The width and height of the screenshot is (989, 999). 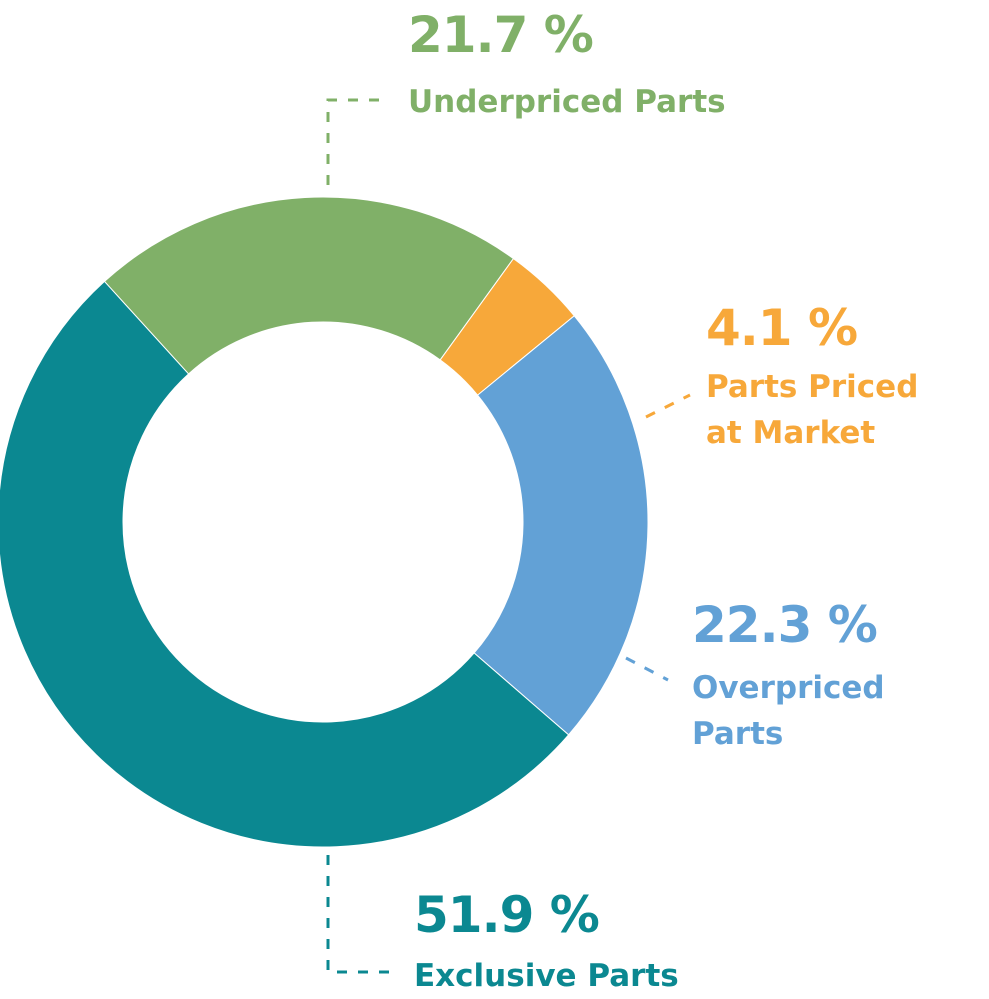 What do you see at coordinates (309, 285) in the screenshot?
I see `slice-underpriced` at bounding box center [309, 285].